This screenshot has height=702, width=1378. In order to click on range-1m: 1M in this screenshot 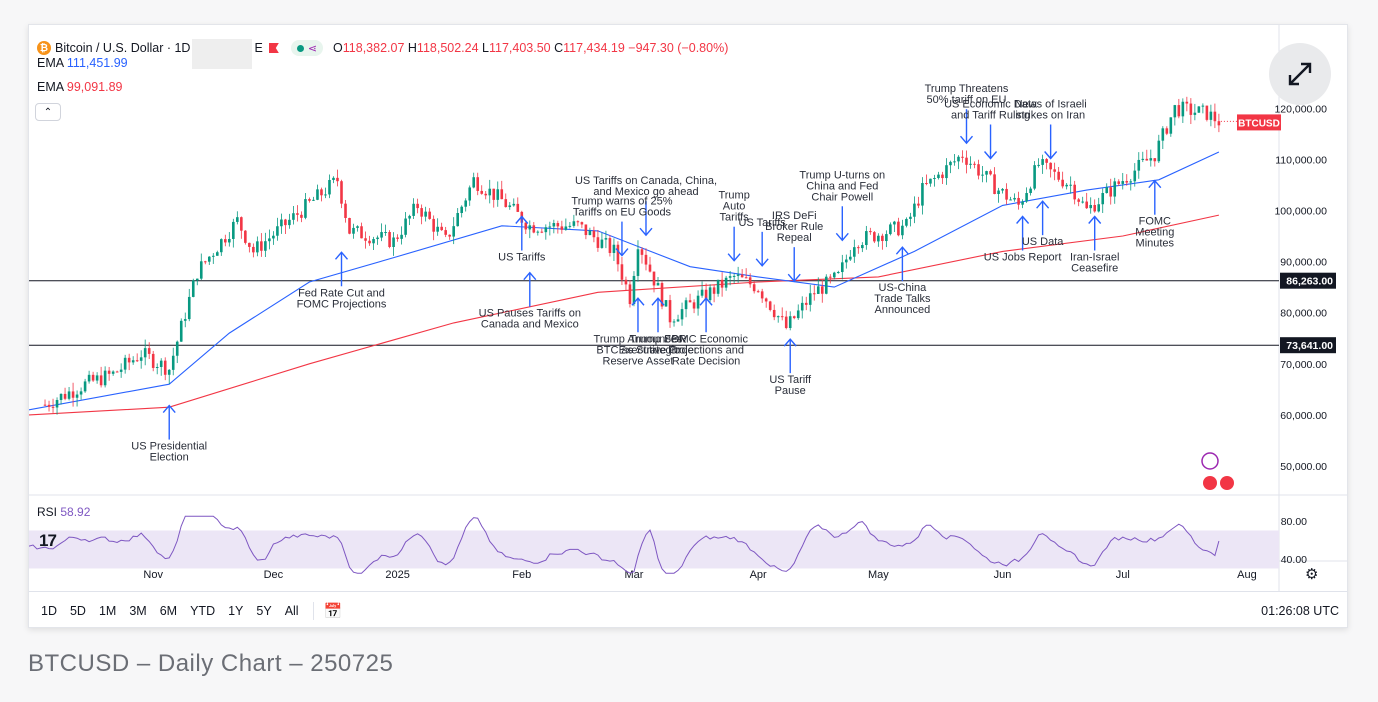, I will do `click(107, 610)`.